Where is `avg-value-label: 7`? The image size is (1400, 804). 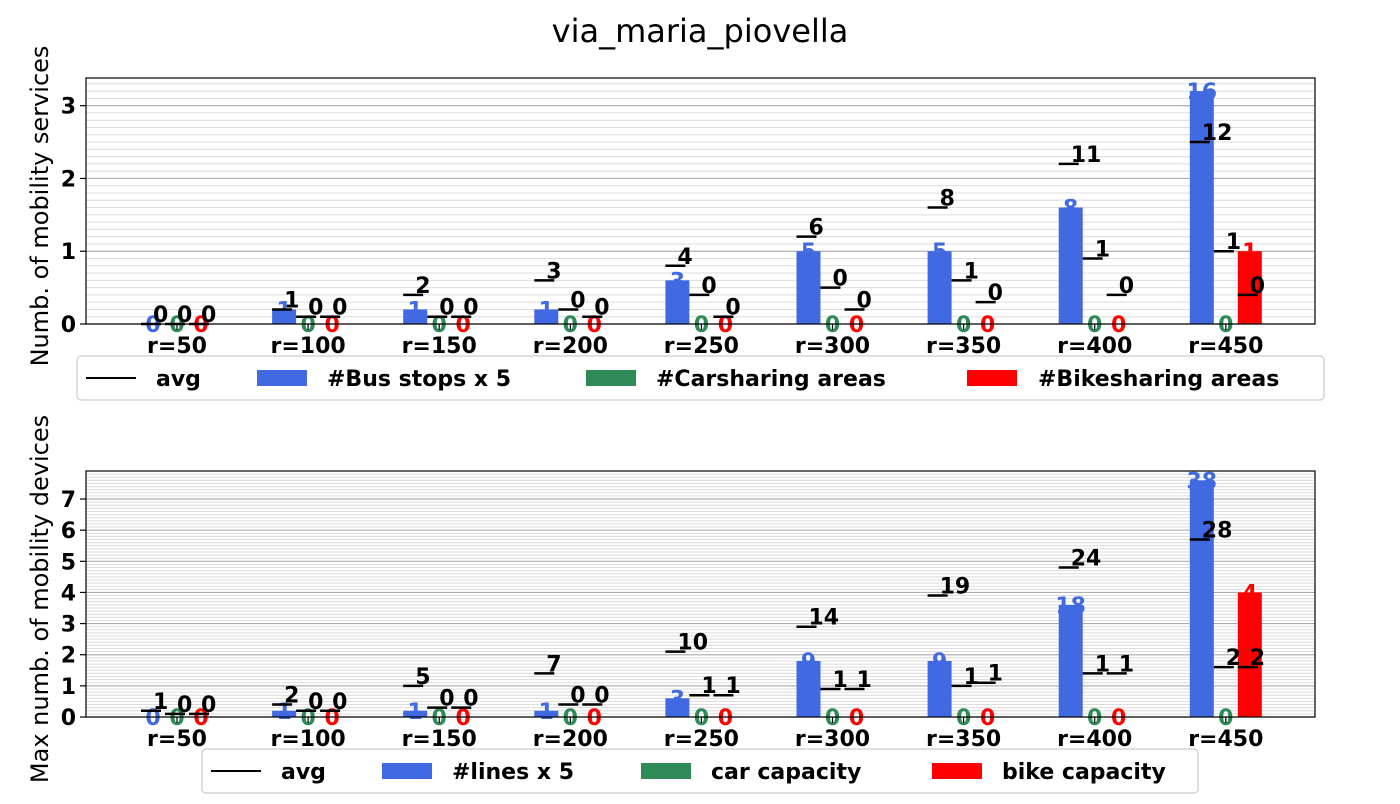 avg-value-label: 7 is located at coordinates (553, 664).